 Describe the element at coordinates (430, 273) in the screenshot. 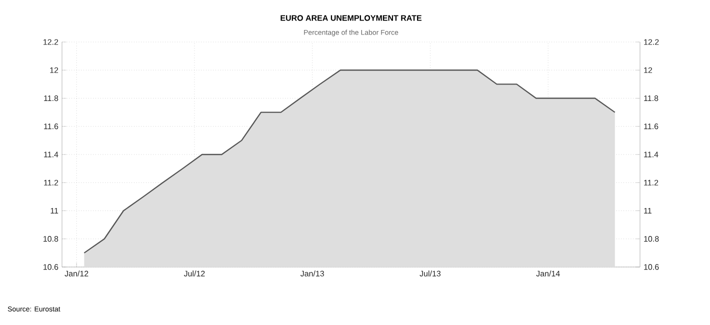

I see `x-tick-label: Jul/13` at that location.